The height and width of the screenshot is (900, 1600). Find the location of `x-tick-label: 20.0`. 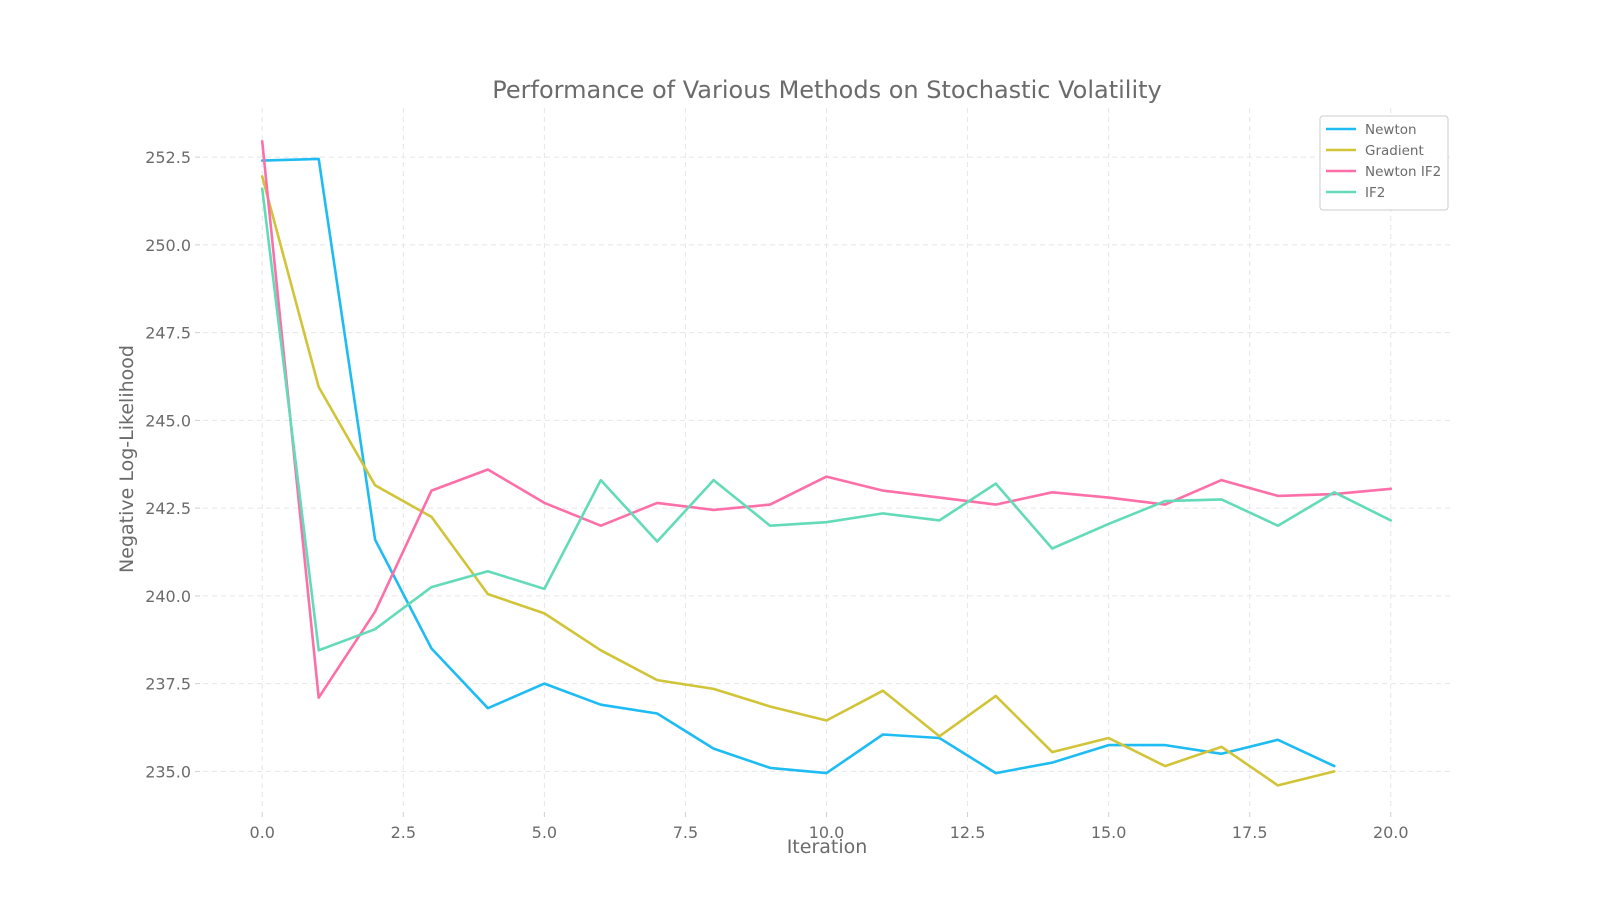

x-tick-label: 20.0 is located at coordinates (1391, 832).